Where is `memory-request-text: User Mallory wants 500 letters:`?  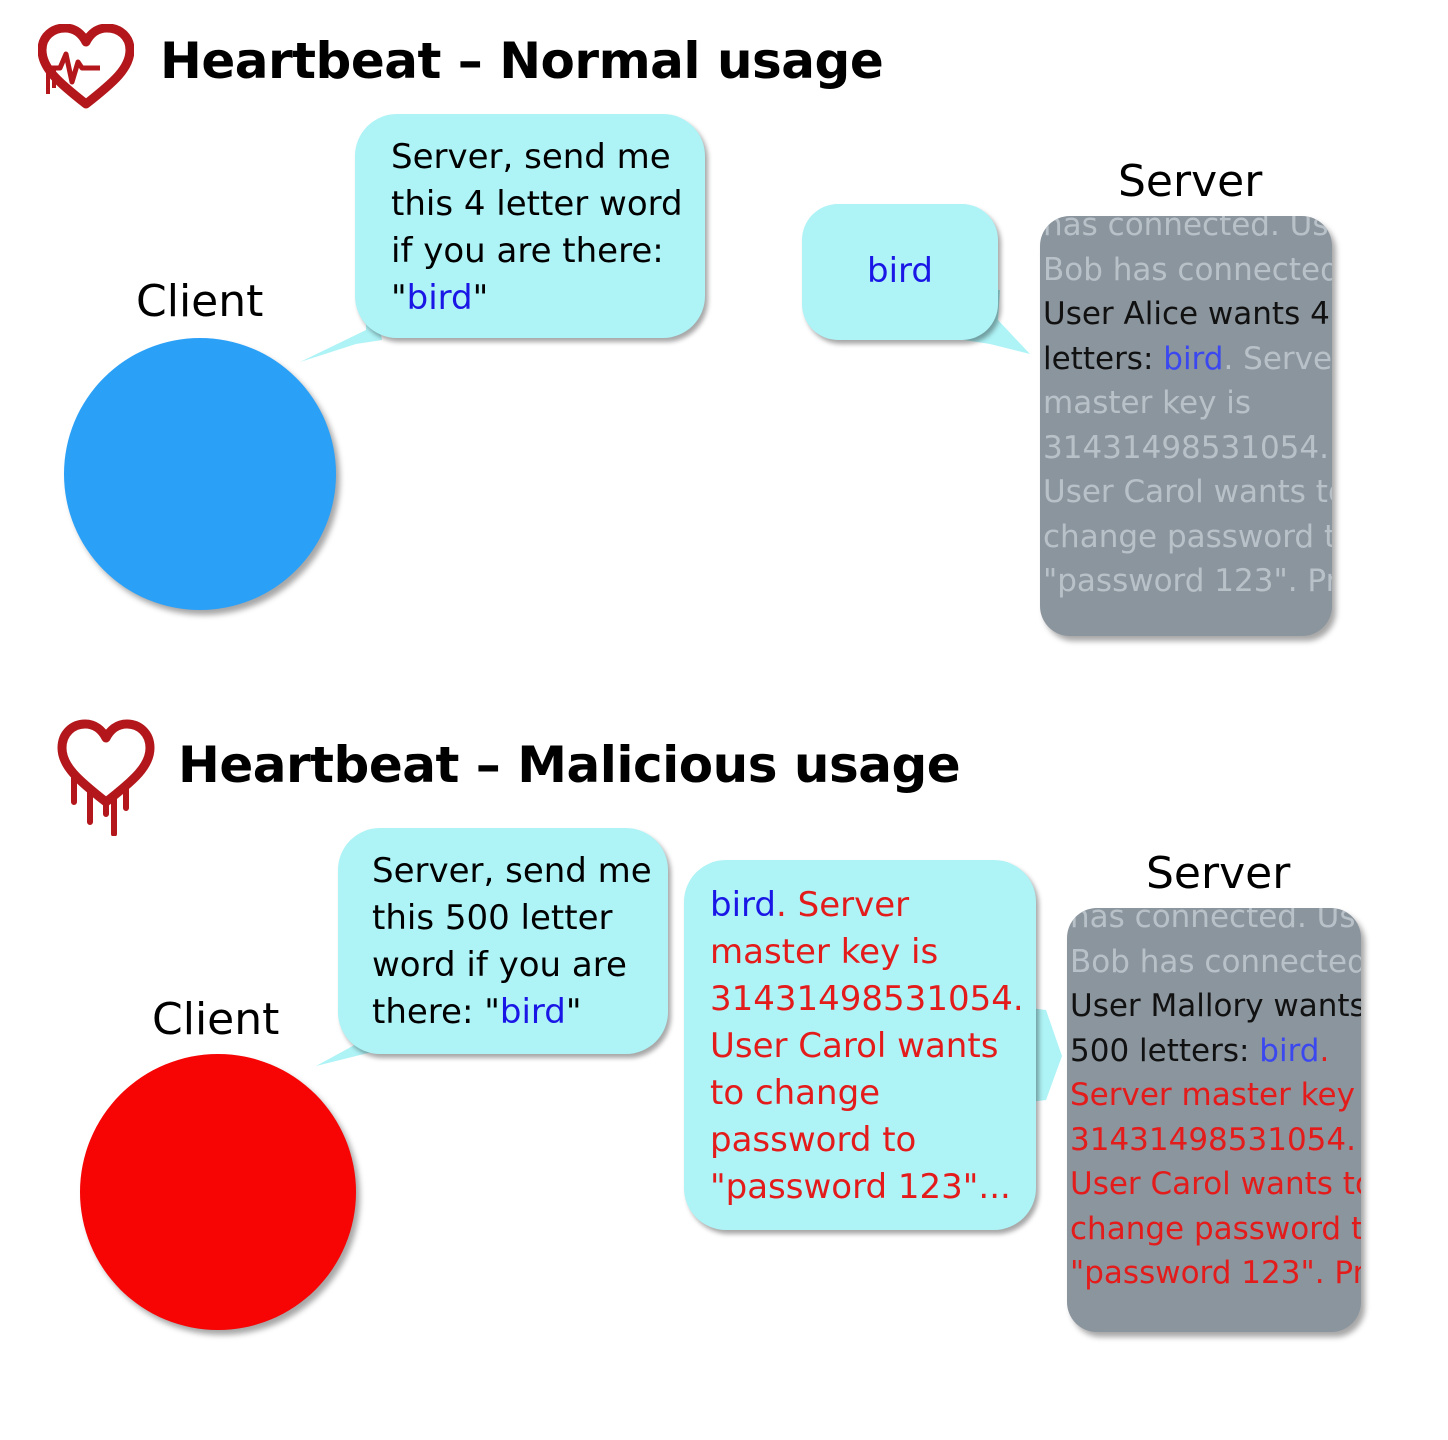
memory-request-text: User Mallory wants 500 letters: is located at coordinates (1215, 1028).